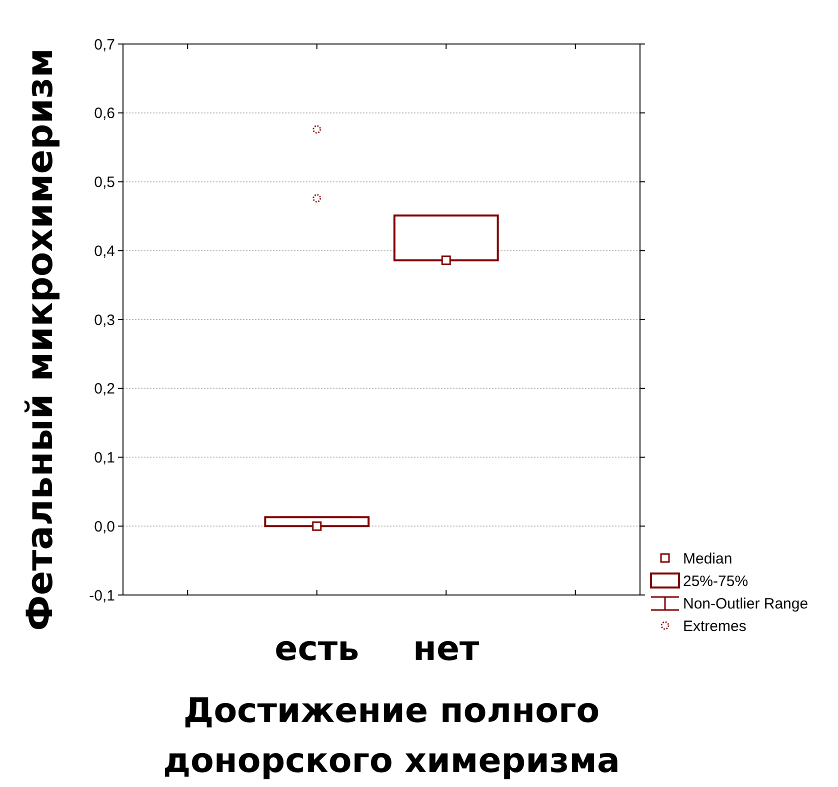 The height and width of the screenshot is (787, 838). Describe the element at coordinates (391, 736) in the screenshot. I see `x-axis-title: Достижение полного донорского химеризма` at that location.